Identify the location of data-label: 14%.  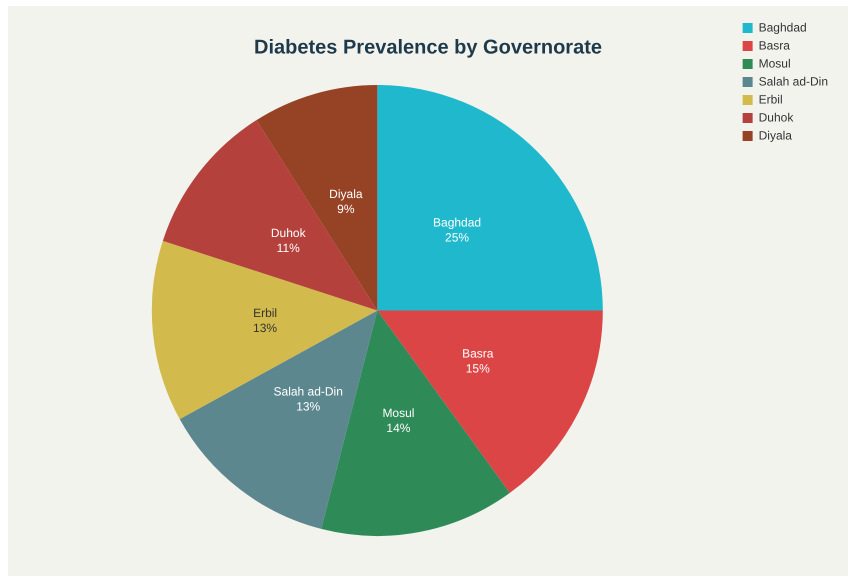
(398, 428).